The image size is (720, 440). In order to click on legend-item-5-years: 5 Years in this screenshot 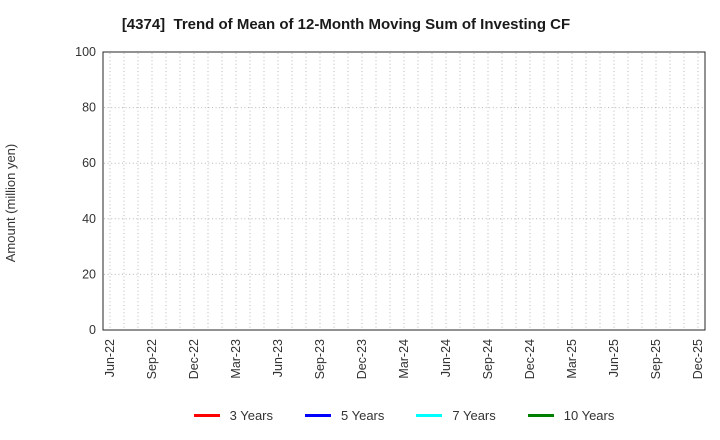, I will do `click(344, 415)`.